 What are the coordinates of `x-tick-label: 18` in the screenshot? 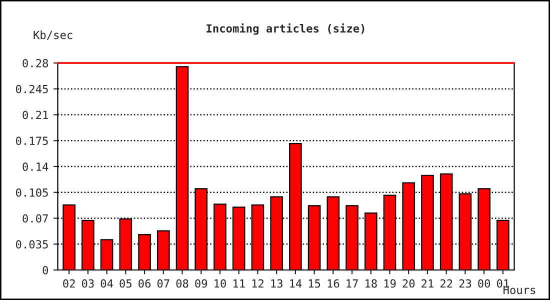 It's located at (371, 283).